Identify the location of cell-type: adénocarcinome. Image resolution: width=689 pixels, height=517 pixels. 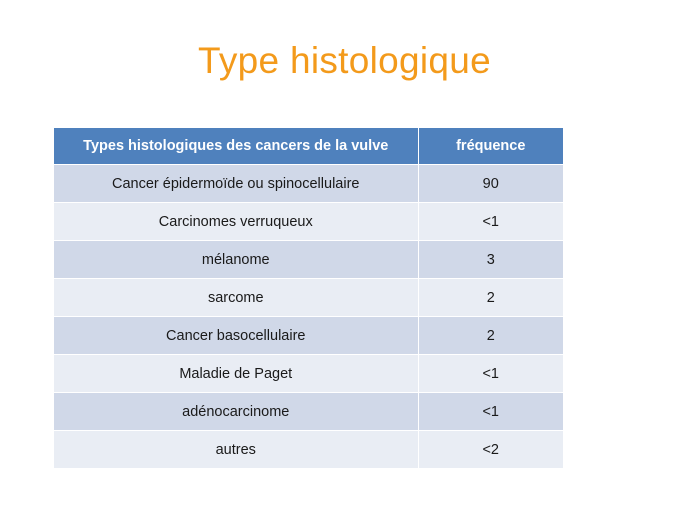
(236, 411).